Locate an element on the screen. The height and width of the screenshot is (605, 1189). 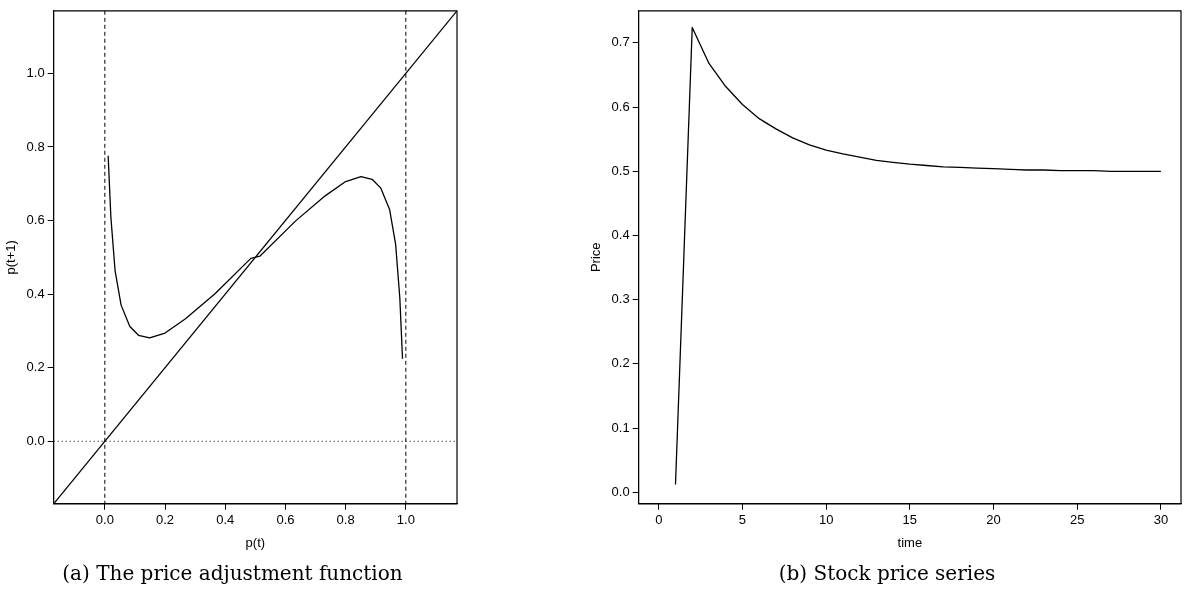
y-tick-label: 0.7 is located at coordinates (620, 42).